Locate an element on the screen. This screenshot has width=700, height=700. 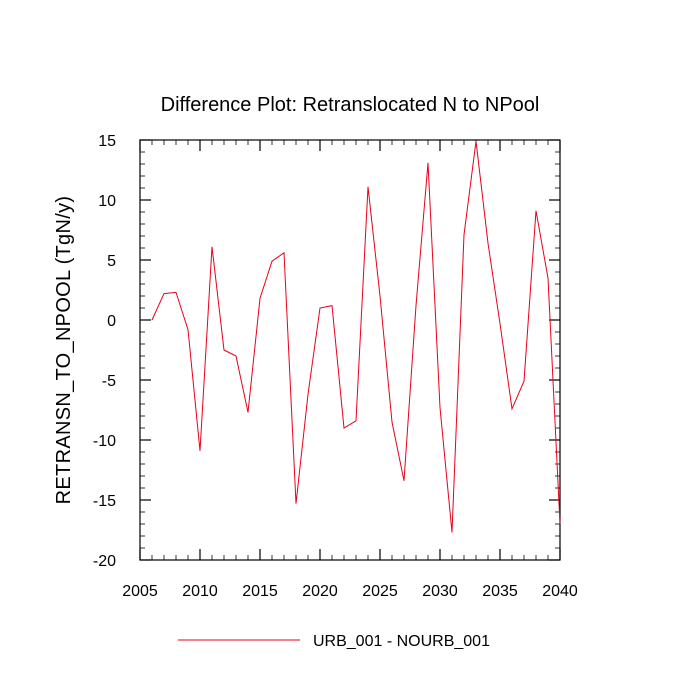
x-tick-label: 2025 is located at coordinates (380, 591).